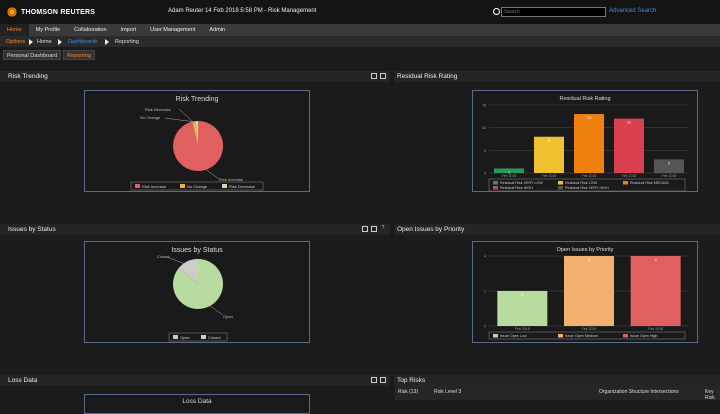  I want to click on legend-box, so click(198, 337).